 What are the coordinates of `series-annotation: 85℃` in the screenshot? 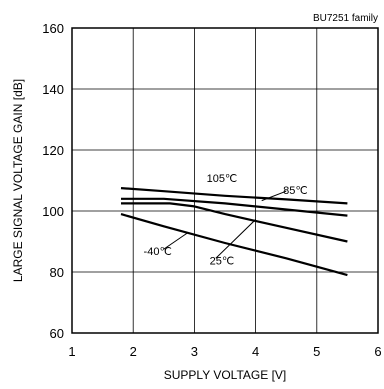 It's located at (295, 191).